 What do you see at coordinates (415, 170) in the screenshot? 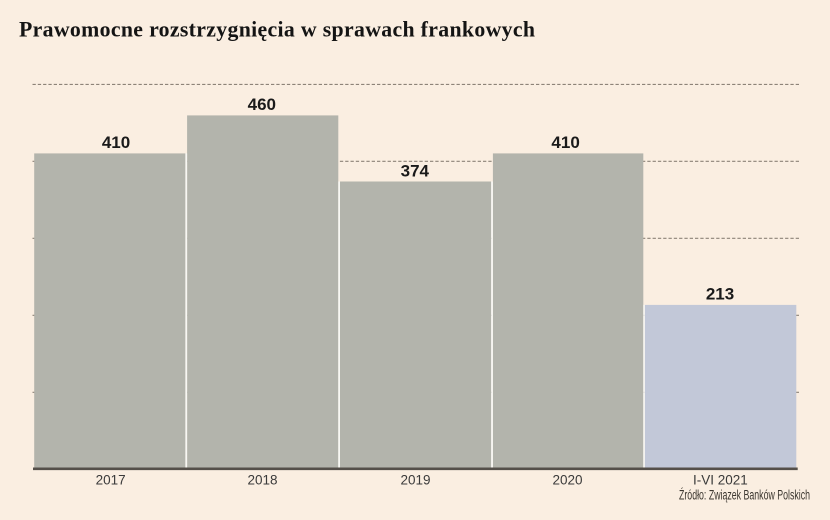
I see `svg-text: 374` at bounding box center [415, 170].